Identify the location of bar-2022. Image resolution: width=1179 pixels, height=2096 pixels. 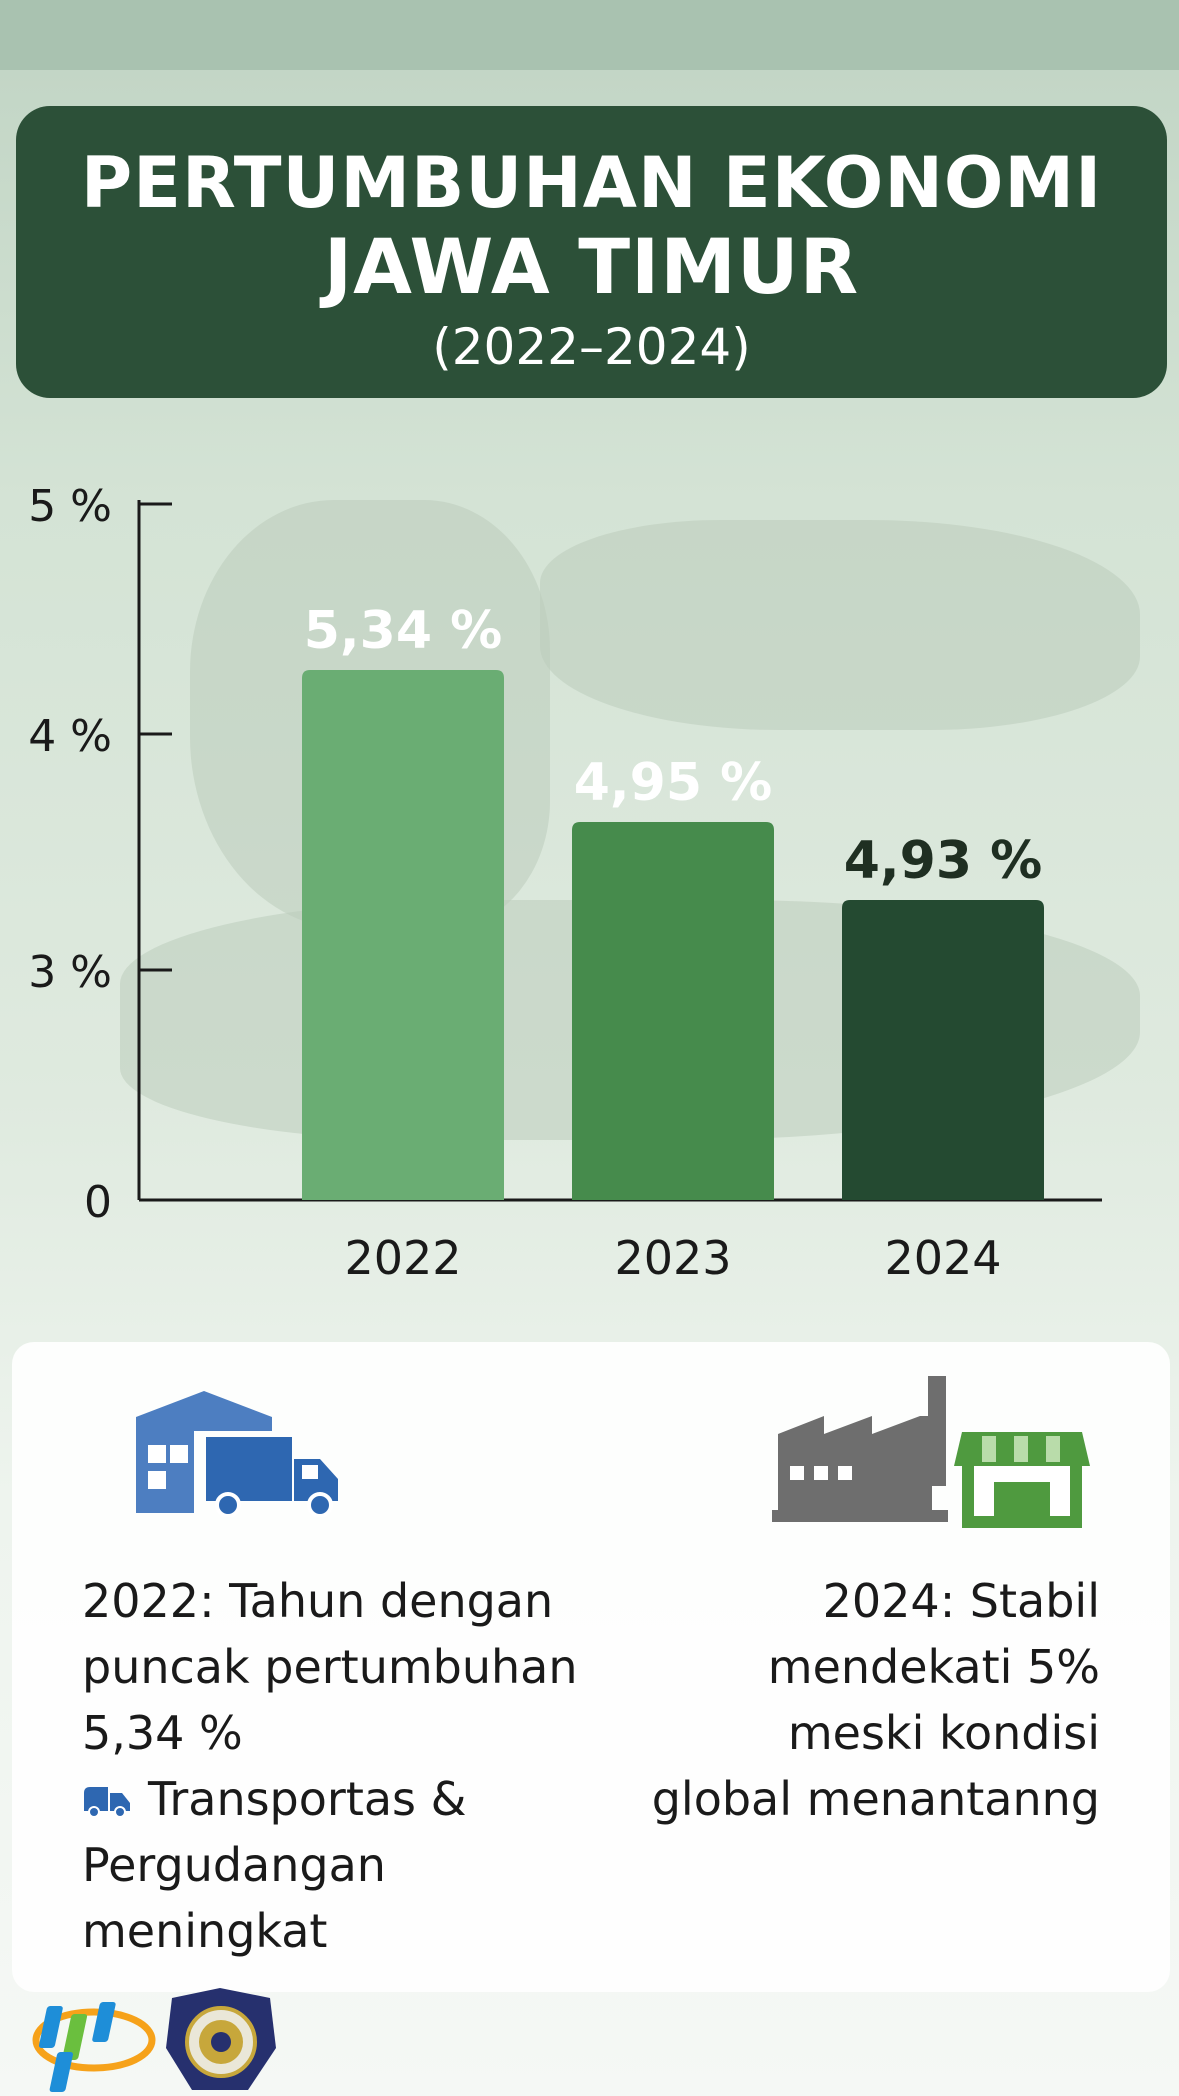
(403, 935).